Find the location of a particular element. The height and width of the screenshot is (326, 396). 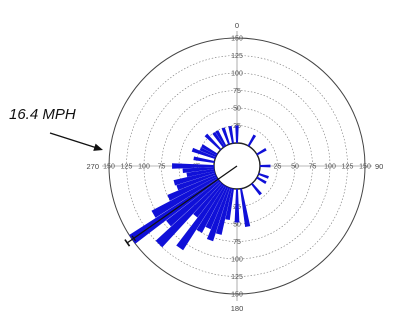

direction-label-0: 0 is located at coordinates (237, 25).